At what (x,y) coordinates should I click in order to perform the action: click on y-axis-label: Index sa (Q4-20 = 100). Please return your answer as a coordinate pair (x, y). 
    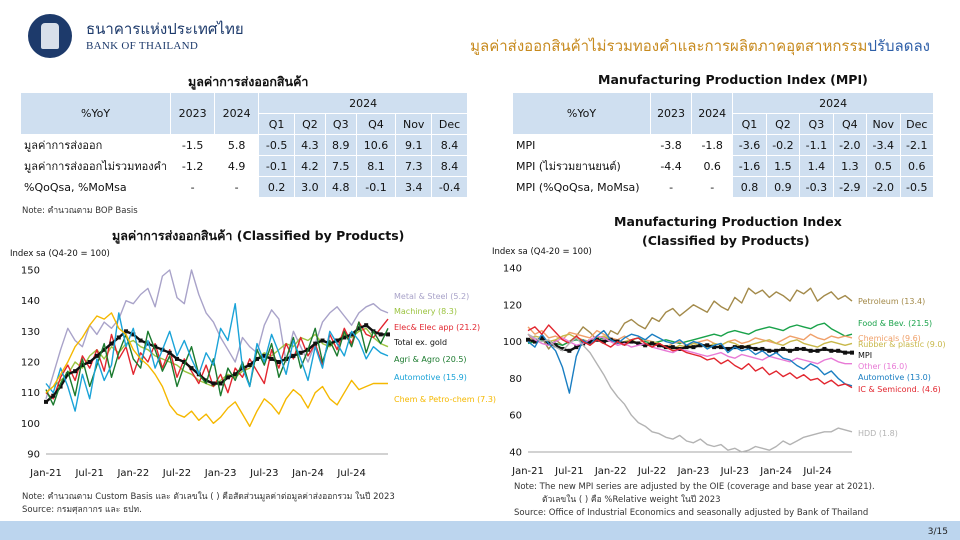
    Looking at the image, I should click on (542, 252).